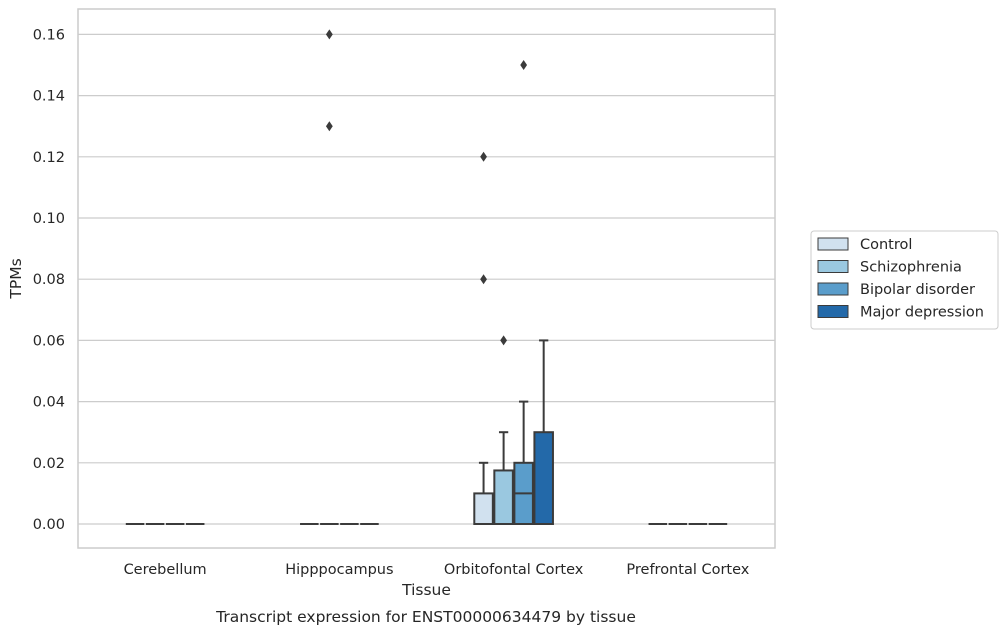 This screenshot has height=634, width=1007. Describe the element at coordinates (49, 525) in the screenshot. I see `y-tick-label: 0.00` at that location.